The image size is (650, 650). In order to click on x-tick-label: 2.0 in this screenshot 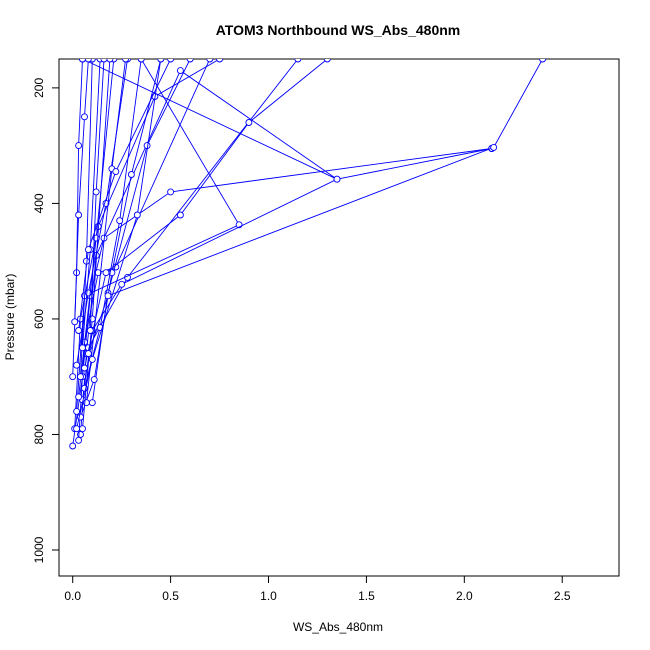, I will do `click(464, 596)`.